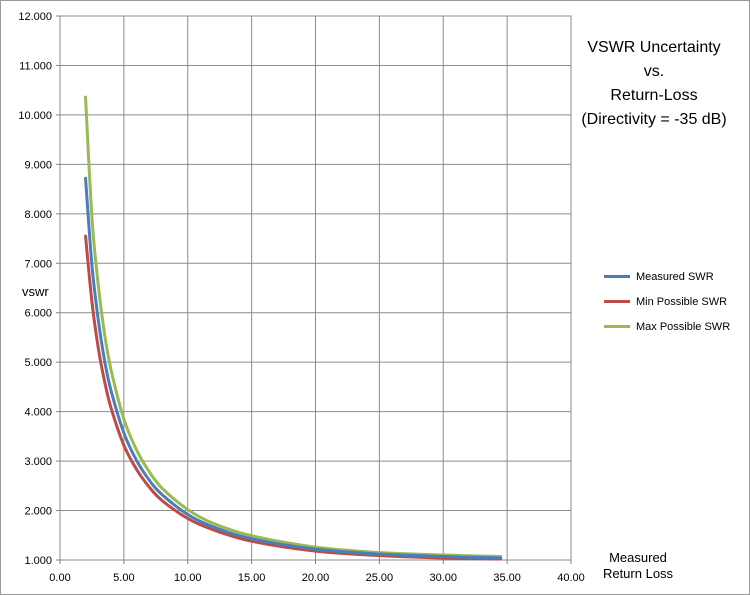 The image size is (750, 595). What do you see at coordinates (38, 363) in the screenshot?
I see `y-tick-label: 5.000` at bounding box center [38, 363].